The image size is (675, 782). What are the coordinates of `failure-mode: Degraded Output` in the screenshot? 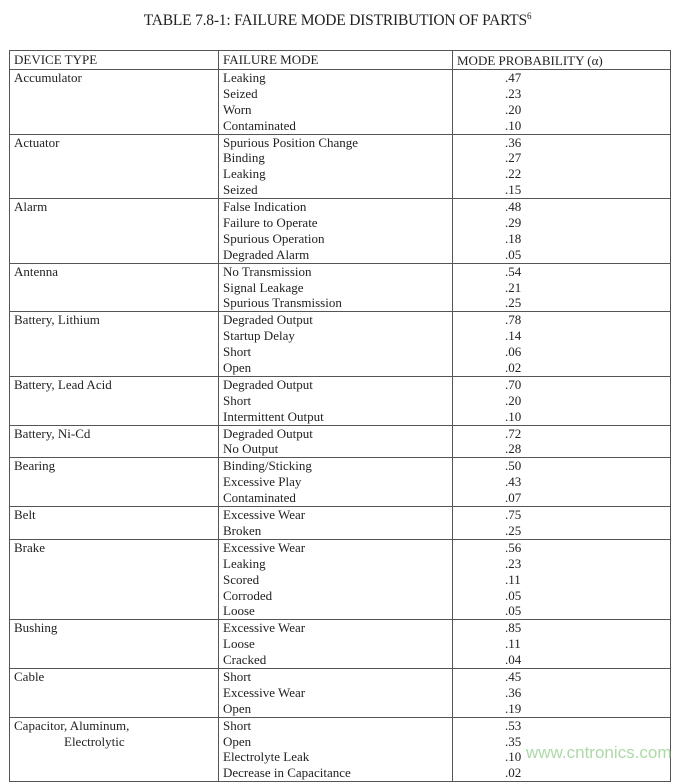 It's located at (268, 433).